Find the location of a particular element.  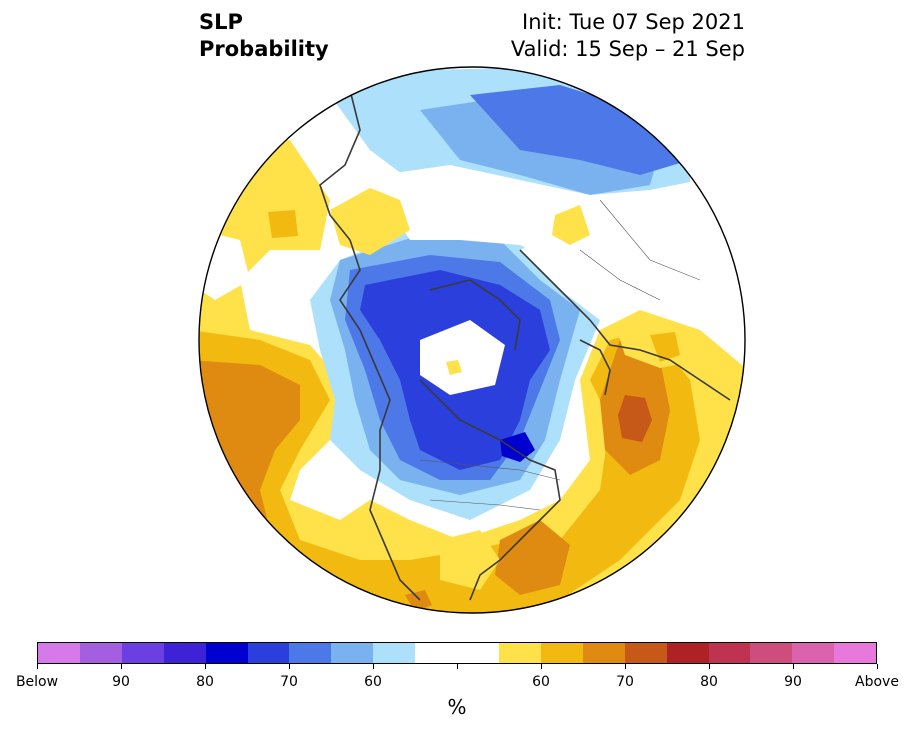

europe-gold-patch is located at coordinates (665, 347).